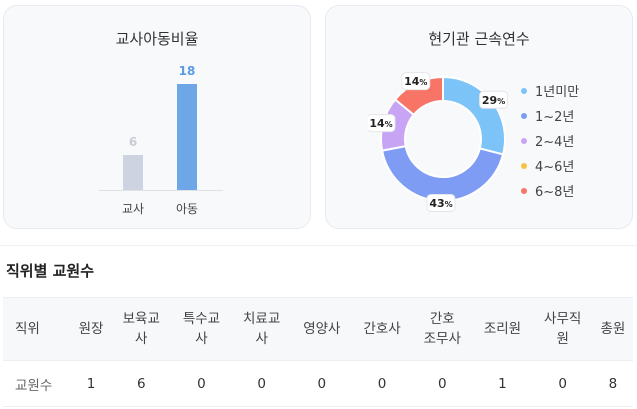 This screenshot has height=409, width=637. I want to click on column-header: 원장, so click(91, 329).